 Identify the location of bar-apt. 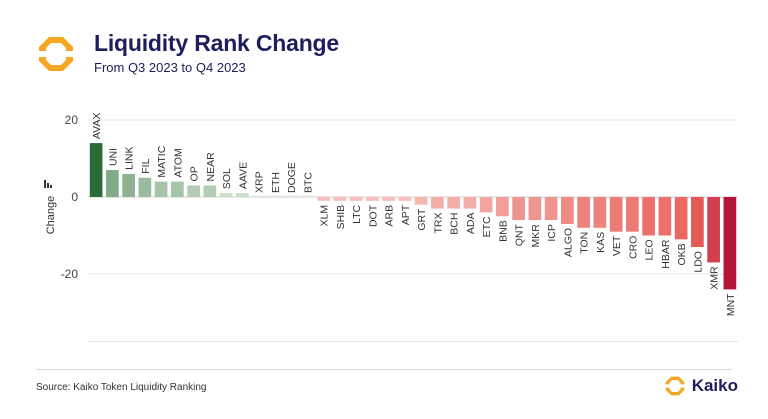
(405, 199).